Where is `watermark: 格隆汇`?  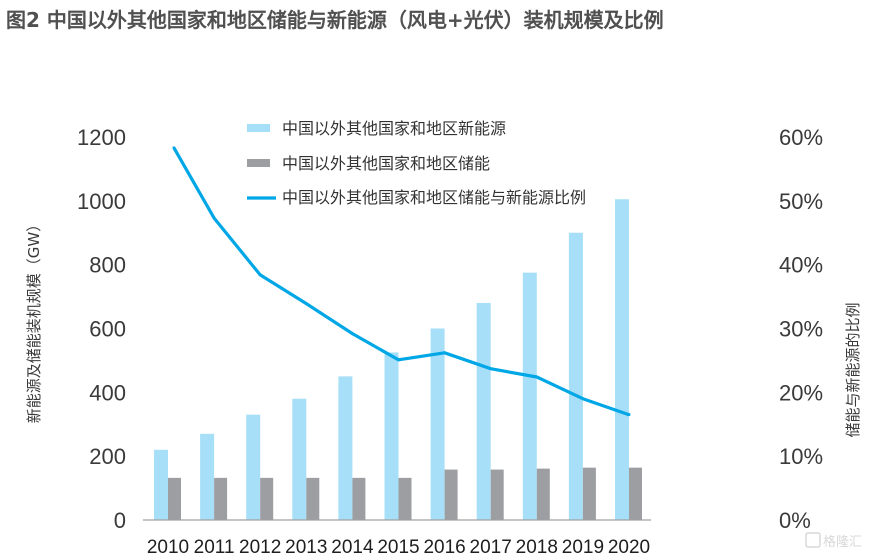
watermark: 格隆汇 is located at coordinates (833, 541).